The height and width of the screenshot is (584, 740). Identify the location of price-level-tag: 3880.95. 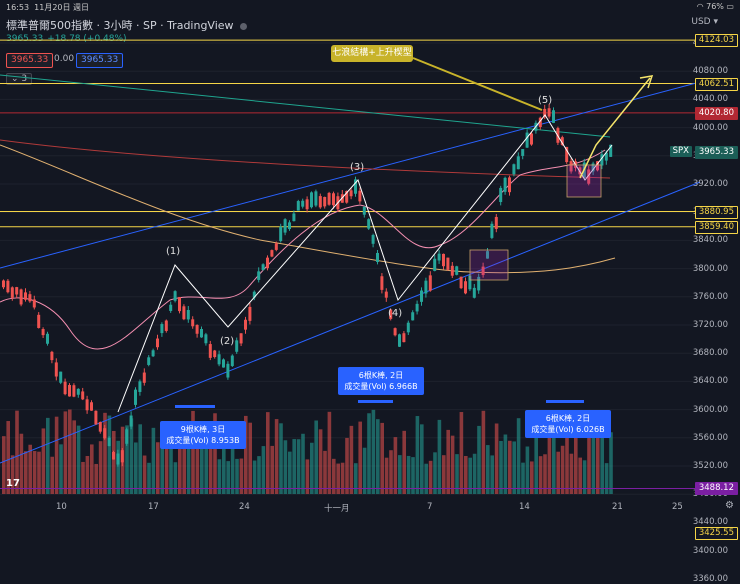
(716, 212).